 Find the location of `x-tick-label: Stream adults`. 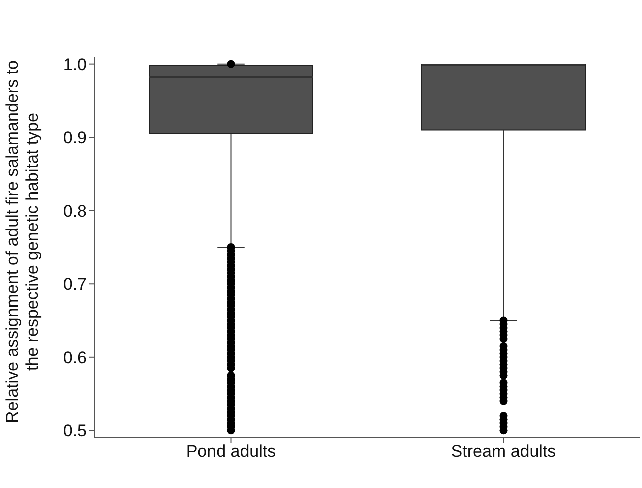

x-tick-label: Stream adults is located at coordinates (503, 452).